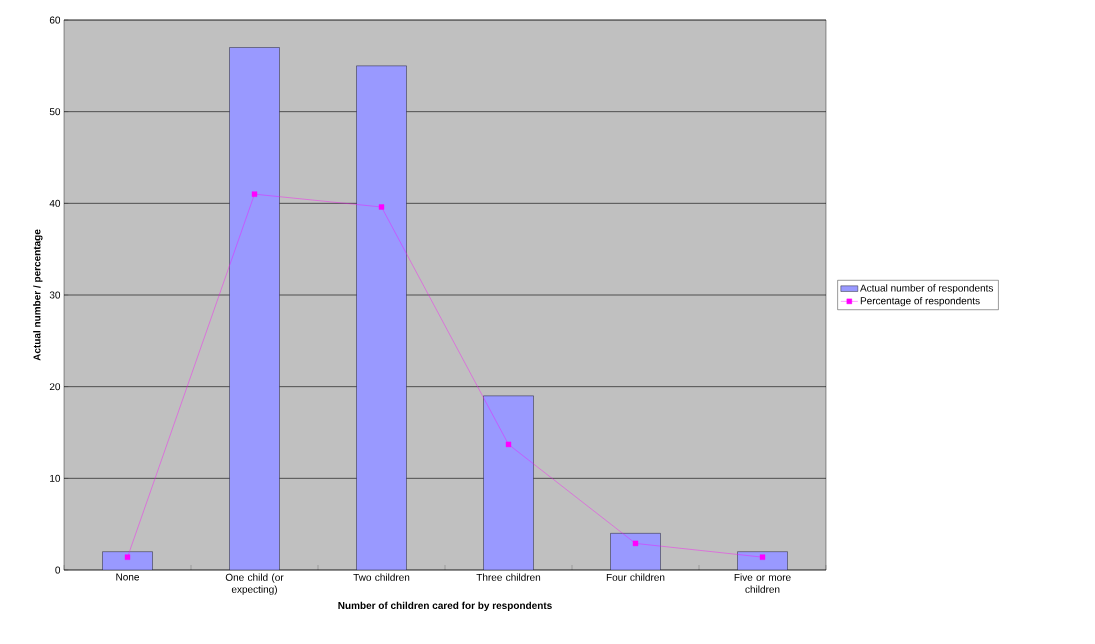  I want to click on x-tick-label: One child (or expecting), so click(254, 584).